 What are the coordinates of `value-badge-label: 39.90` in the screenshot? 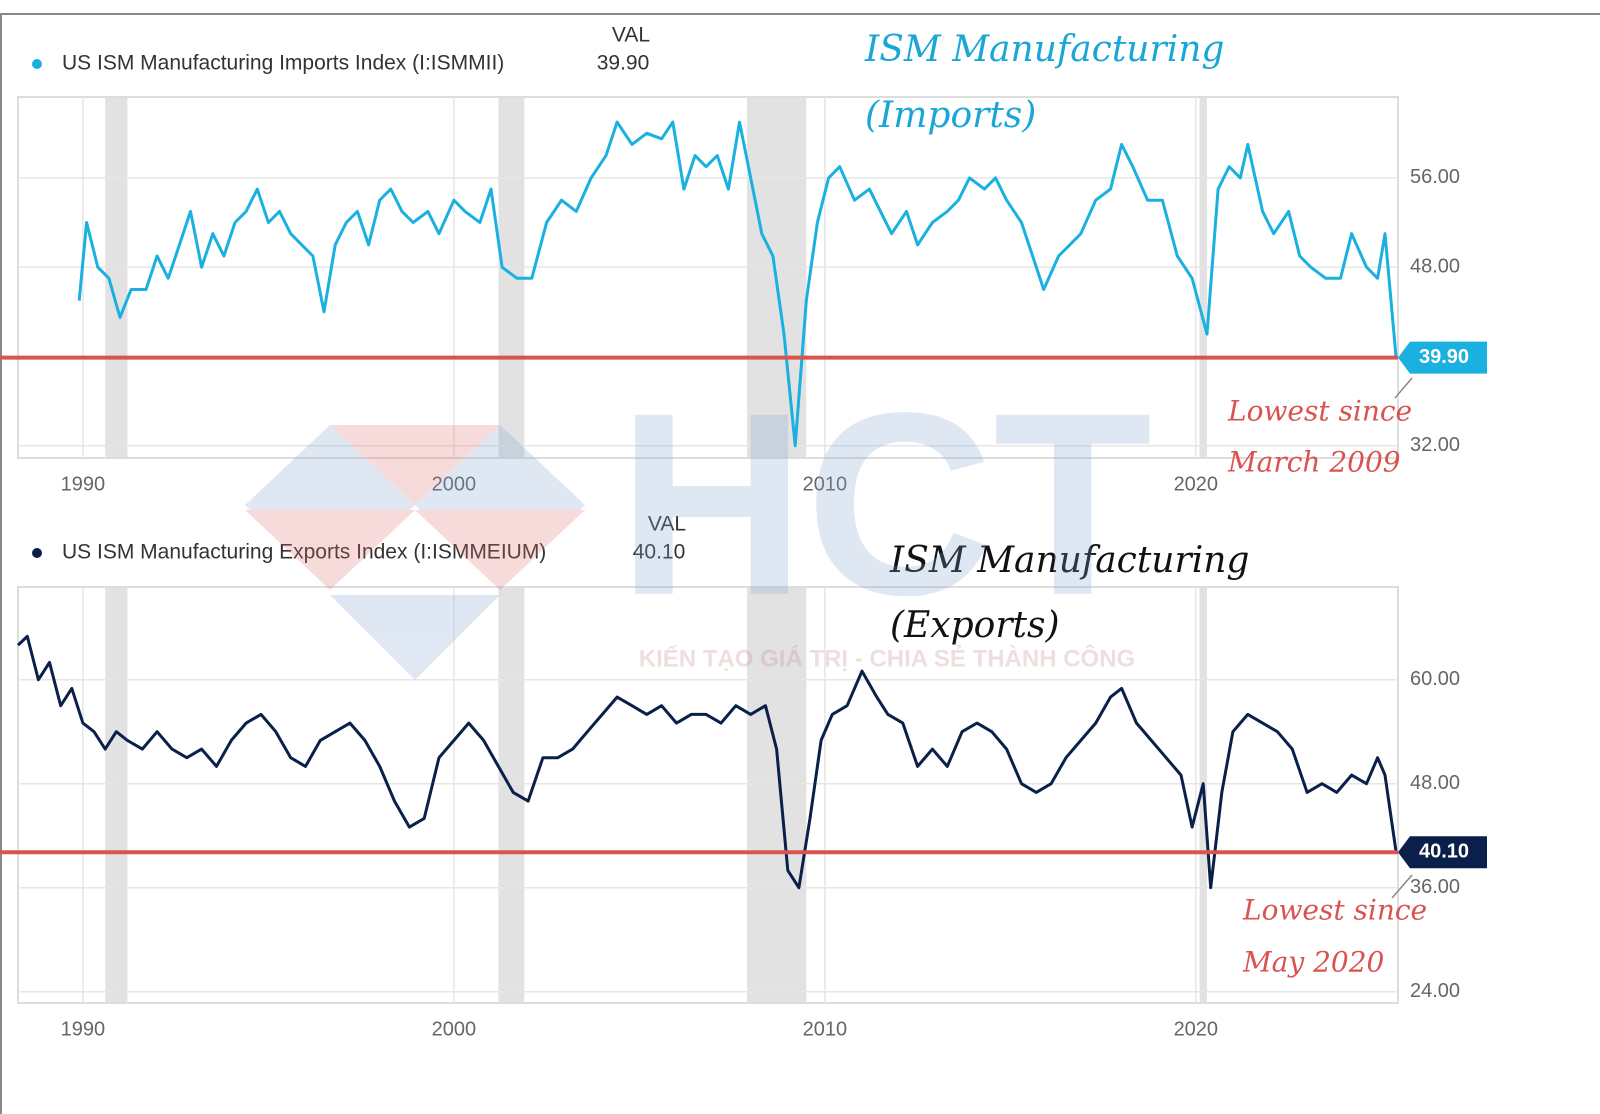 It's located at (1444, 357).